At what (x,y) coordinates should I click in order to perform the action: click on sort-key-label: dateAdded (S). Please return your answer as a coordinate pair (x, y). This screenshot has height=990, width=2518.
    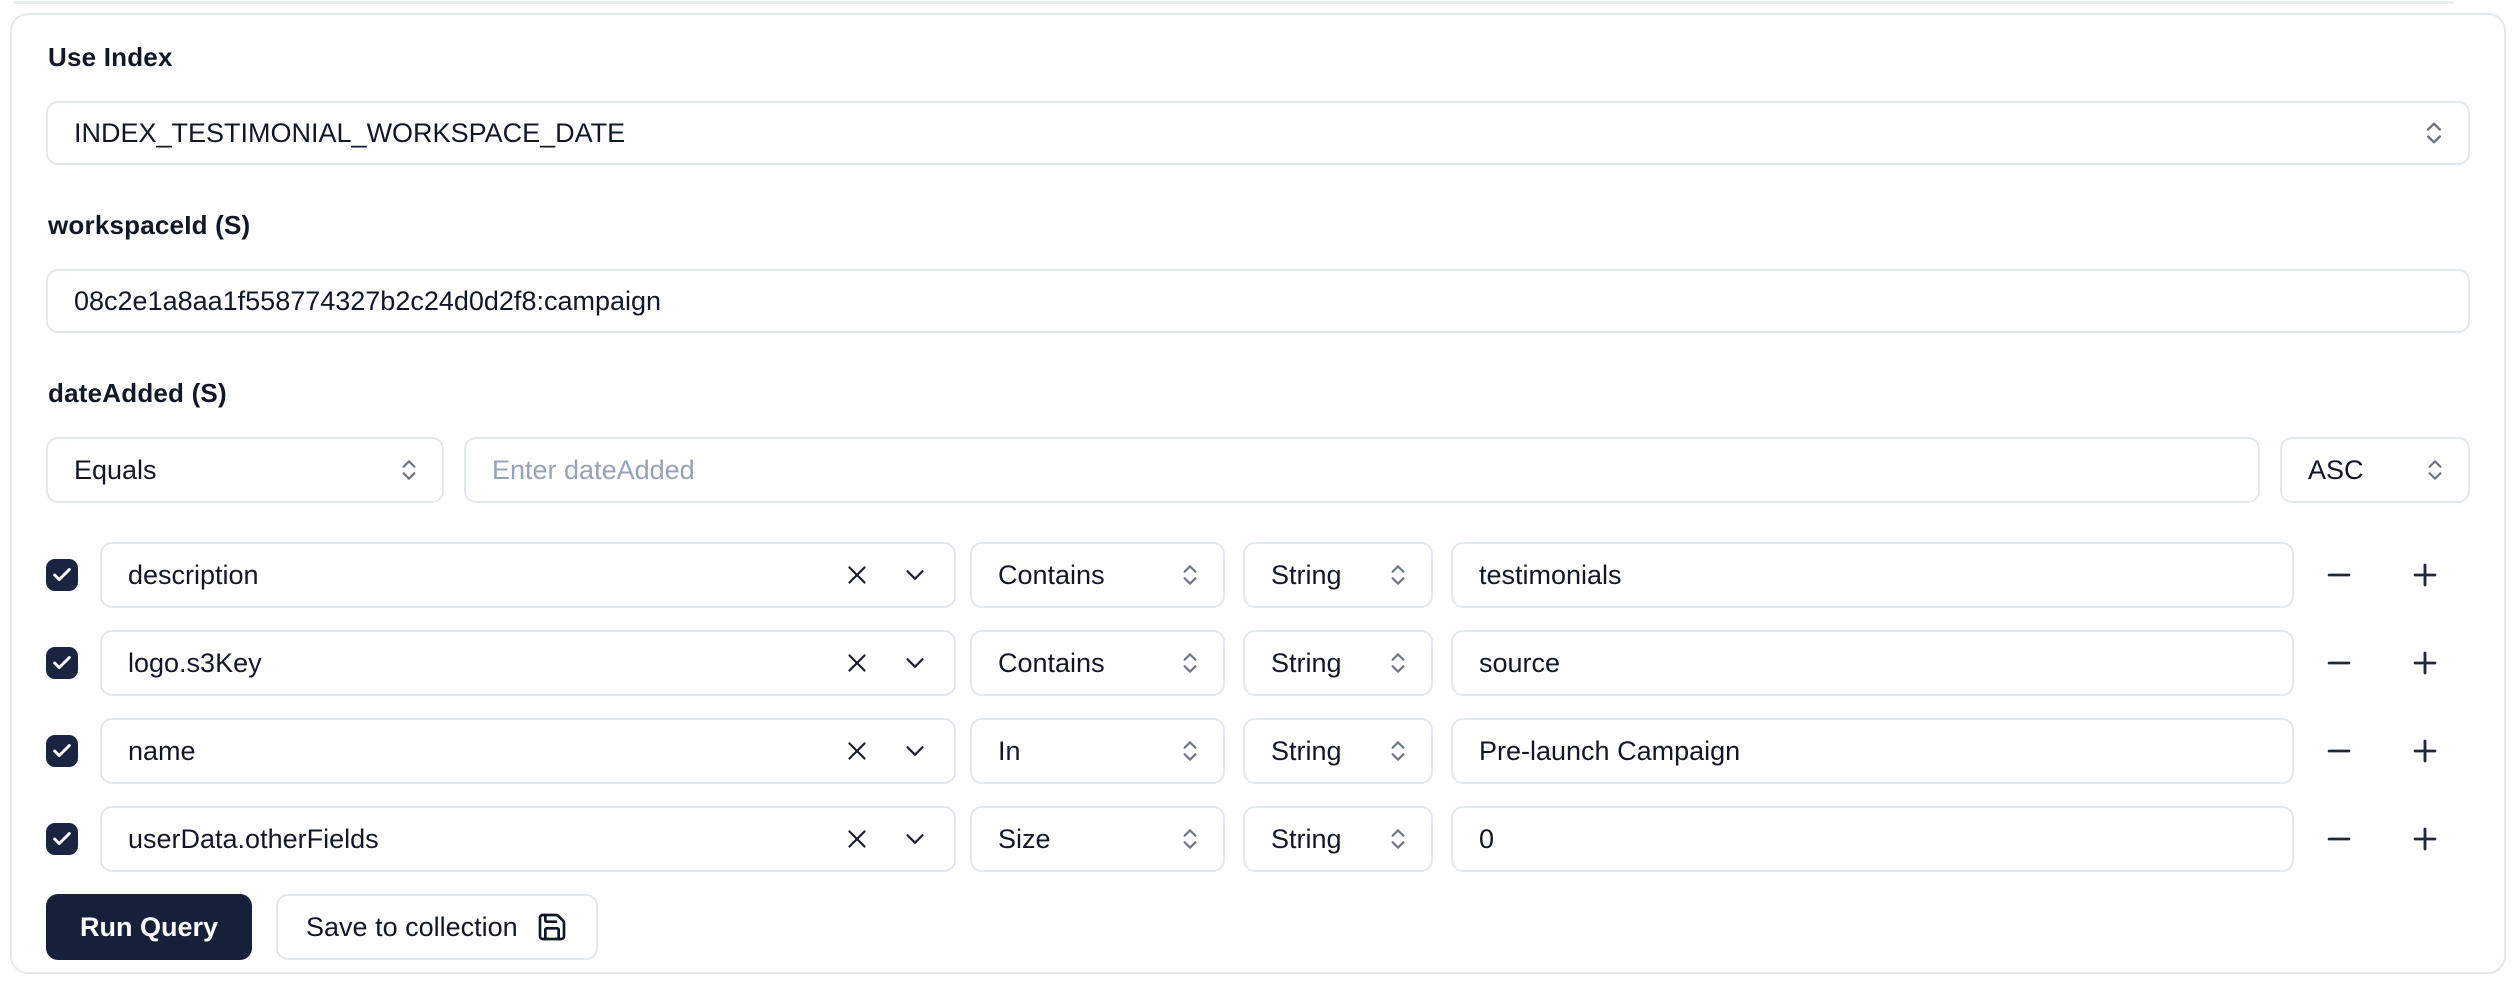
    Looking at the image, I should click on (137, 393).